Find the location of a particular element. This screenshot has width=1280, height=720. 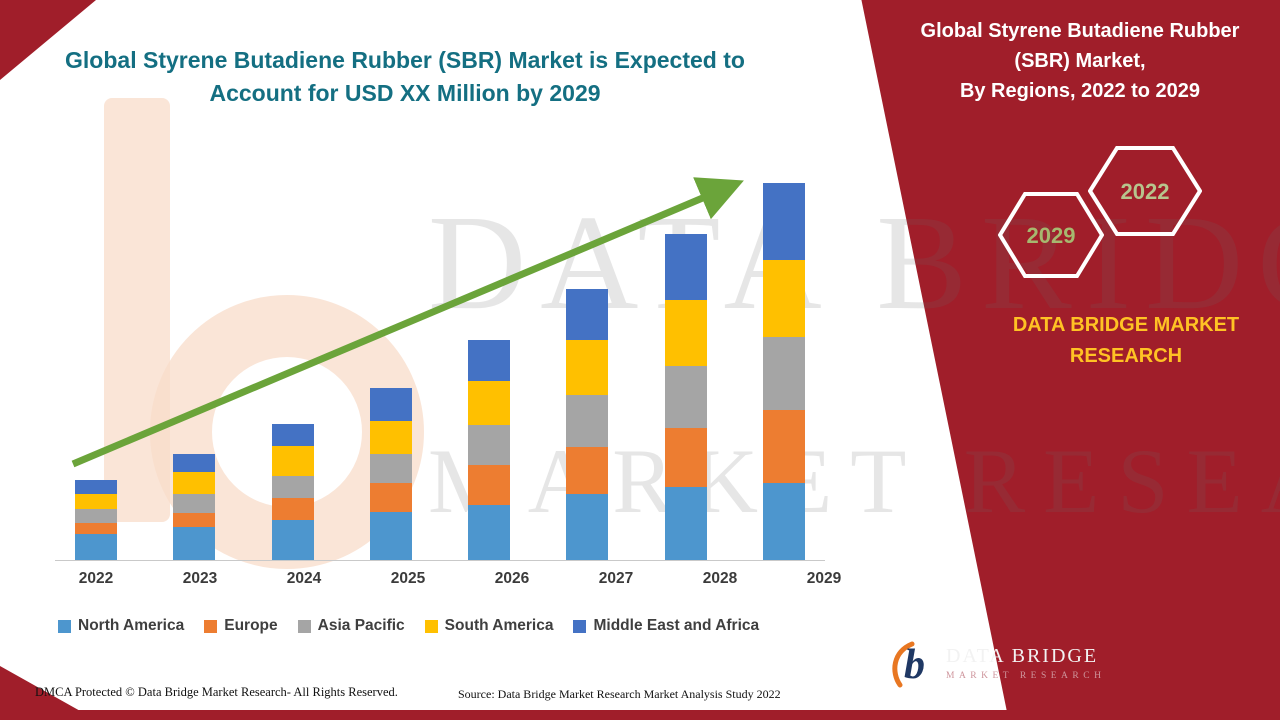

hexagon-2029-label: 2029 is located at coordinates (1051, 235).